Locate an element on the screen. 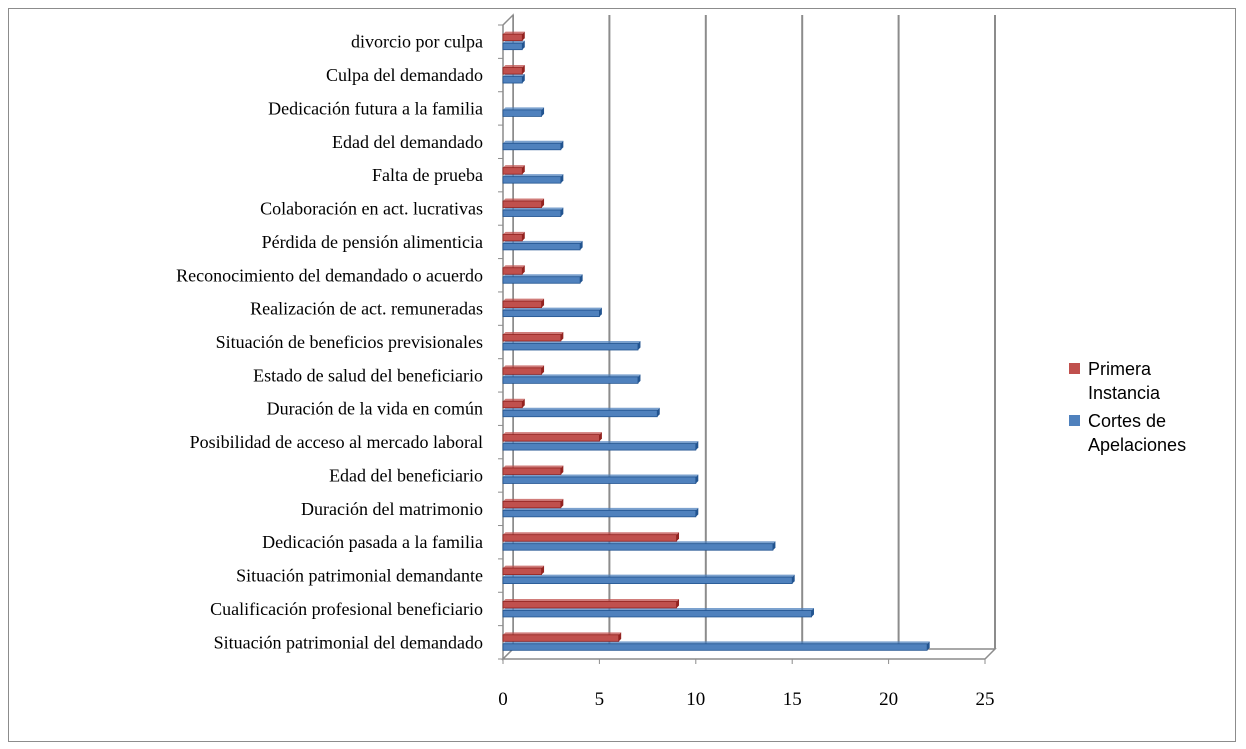  legend: Primera Instancia Cortes de Apelaciones is located at coordinates (1138, 409).